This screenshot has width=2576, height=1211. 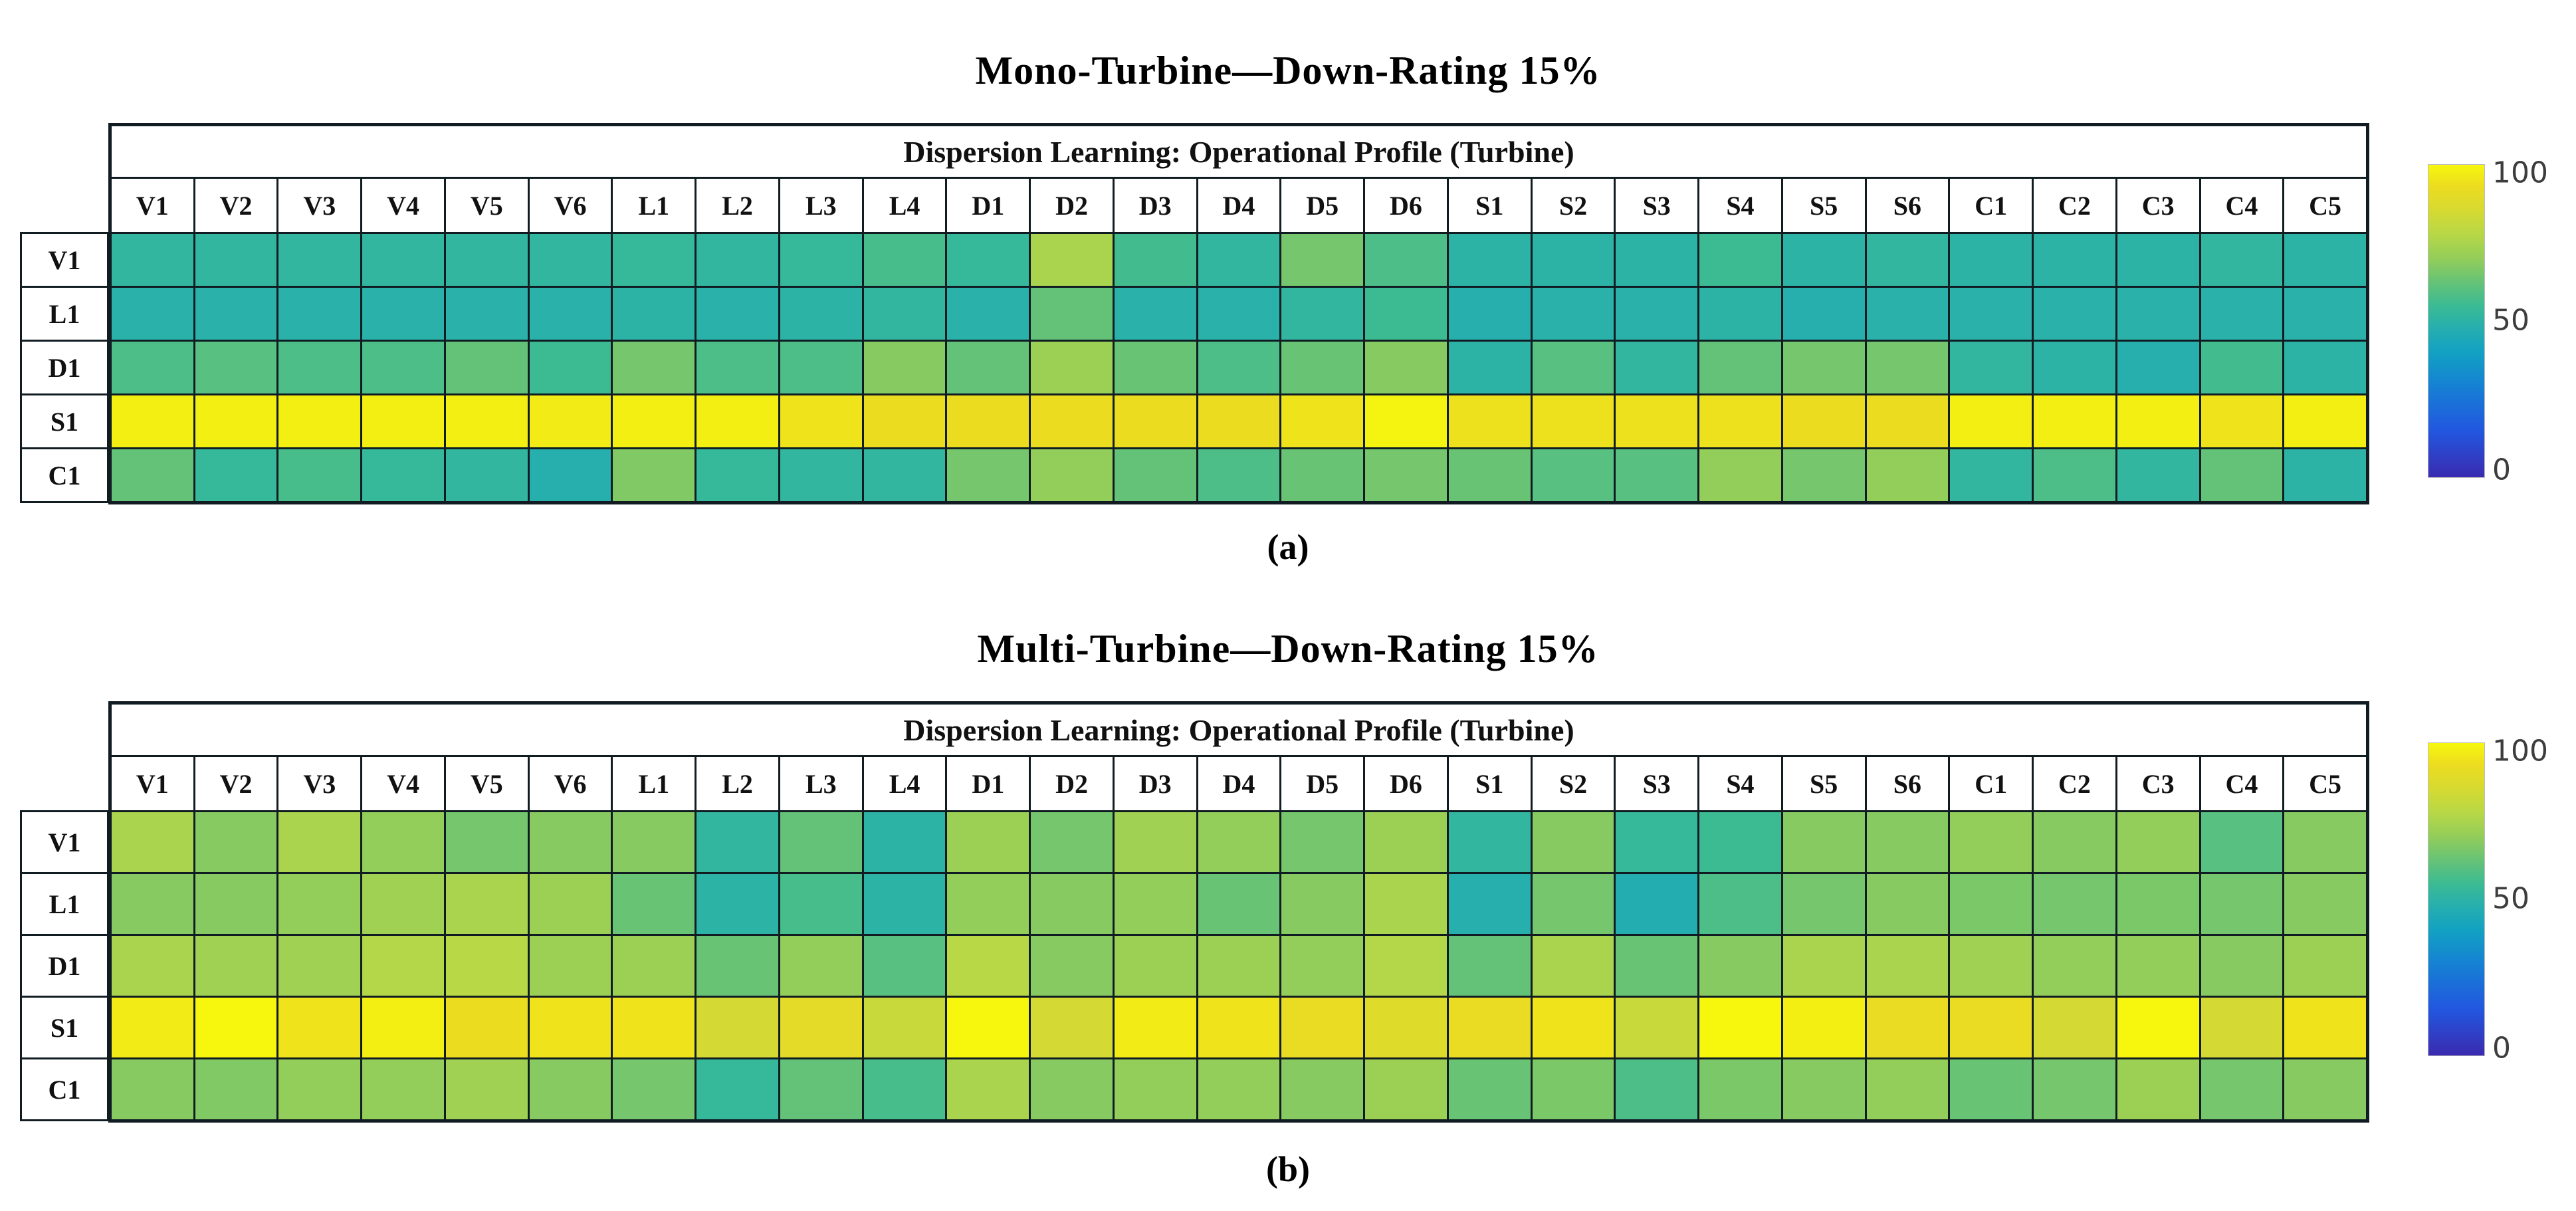 I want to click on column-header-D3: D3, so click(x=1155, y=783).